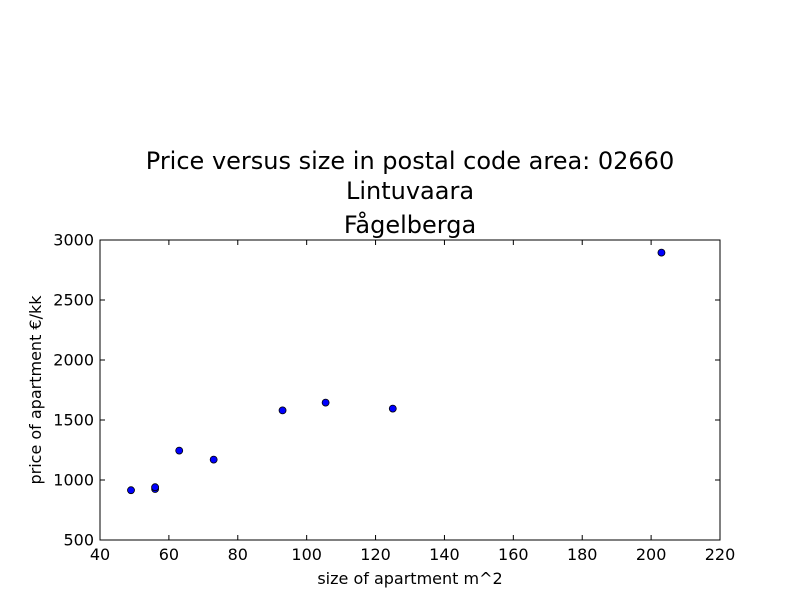 Image resolution: width=800 pixels, height=600 pixels. What do you see at coordinates (78, 540) in the screenshot?
I see `y-tick-label: 500` at bounding box center [78, 540].